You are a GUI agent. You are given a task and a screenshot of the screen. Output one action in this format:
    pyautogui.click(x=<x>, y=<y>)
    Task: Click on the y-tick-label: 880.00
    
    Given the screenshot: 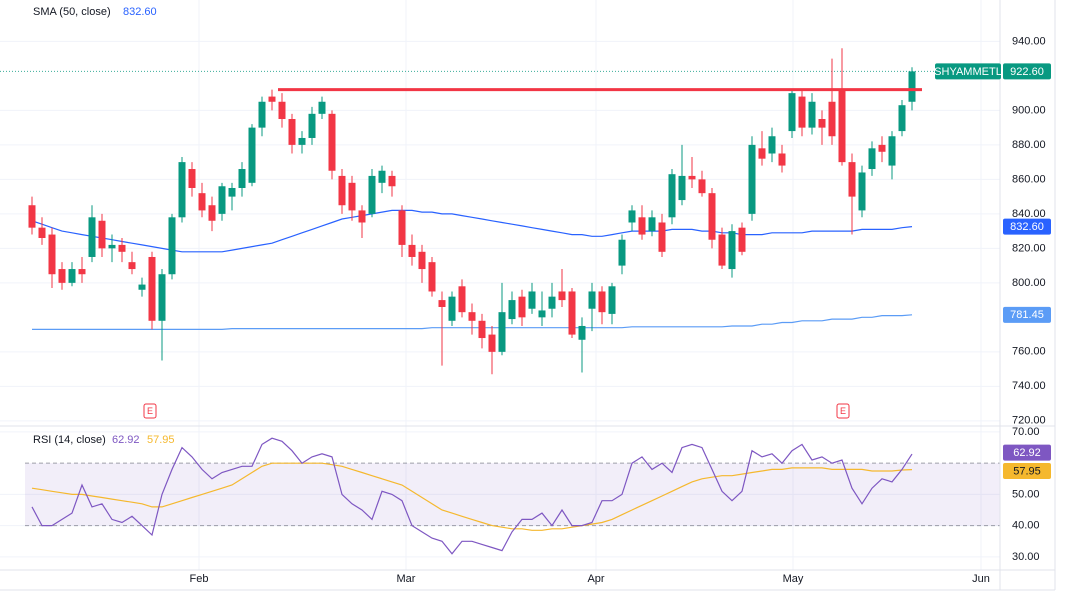 What is the action you would take?
    pyautogui.click(x=1029, y=145)
    